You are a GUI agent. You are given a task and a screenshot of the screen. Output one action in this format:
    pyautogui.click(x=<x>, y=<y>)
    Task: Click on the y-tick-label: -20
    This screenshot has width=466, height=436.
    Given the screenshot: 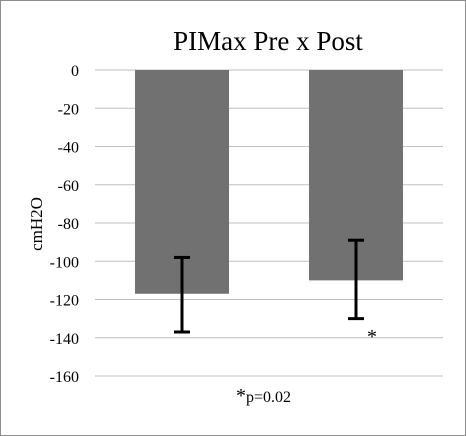 What is the action you would take?
    pyautogui.click(x=68, y=109)
    